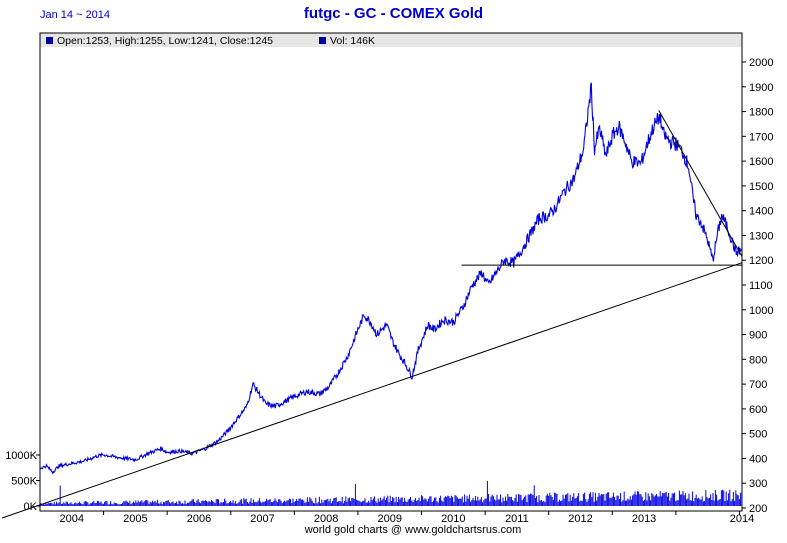  Describe the element at coordinates (761, 88) in the screenshot. I see `price-tick-label: 1900` at that location.